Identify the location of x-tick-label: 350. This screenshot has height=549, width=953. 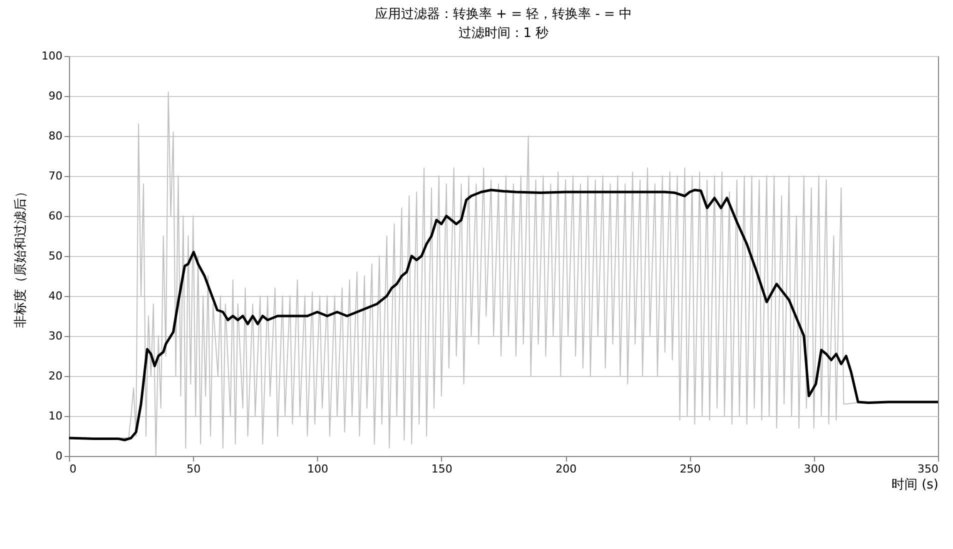
(928, 469).